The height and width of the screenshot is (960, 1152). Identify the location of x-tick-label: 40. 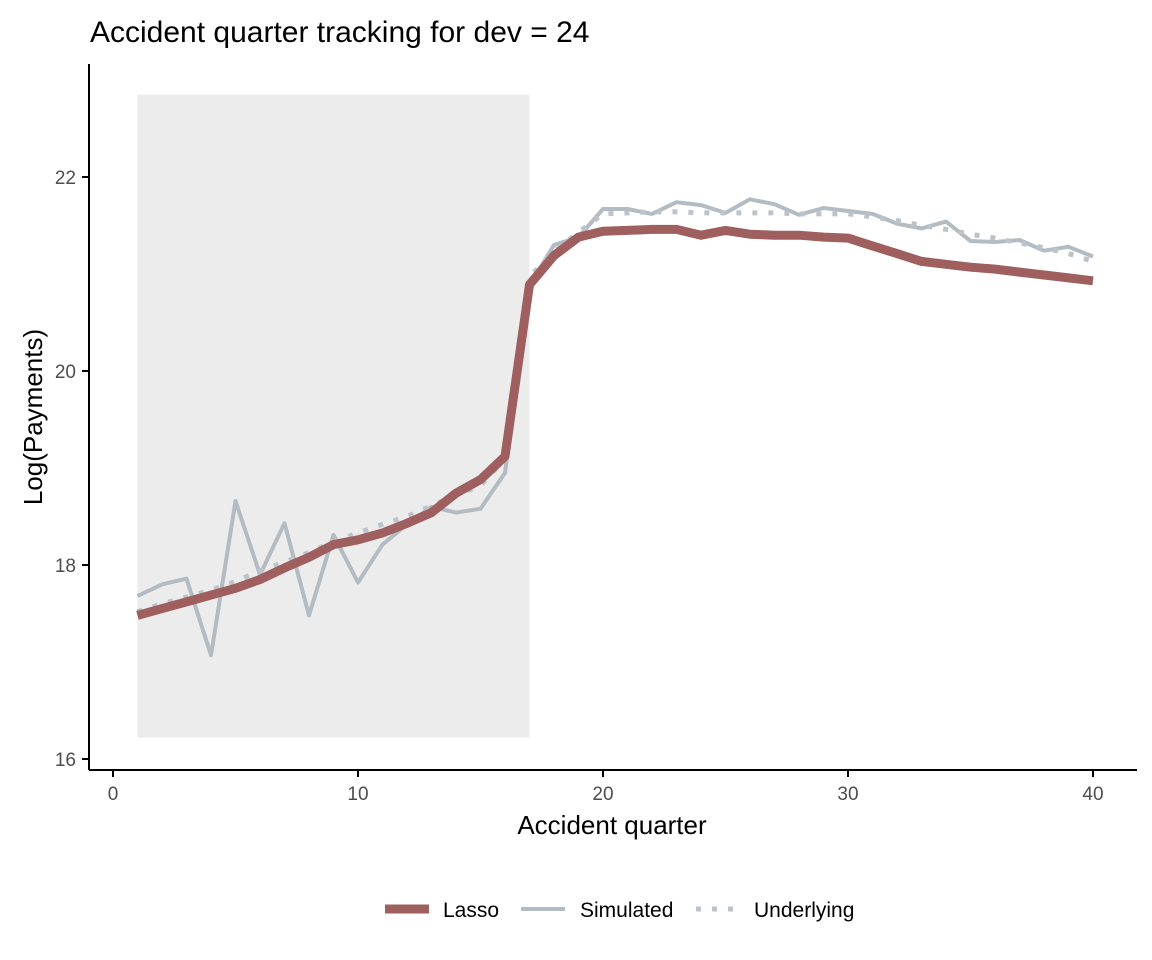
(1092, 794).